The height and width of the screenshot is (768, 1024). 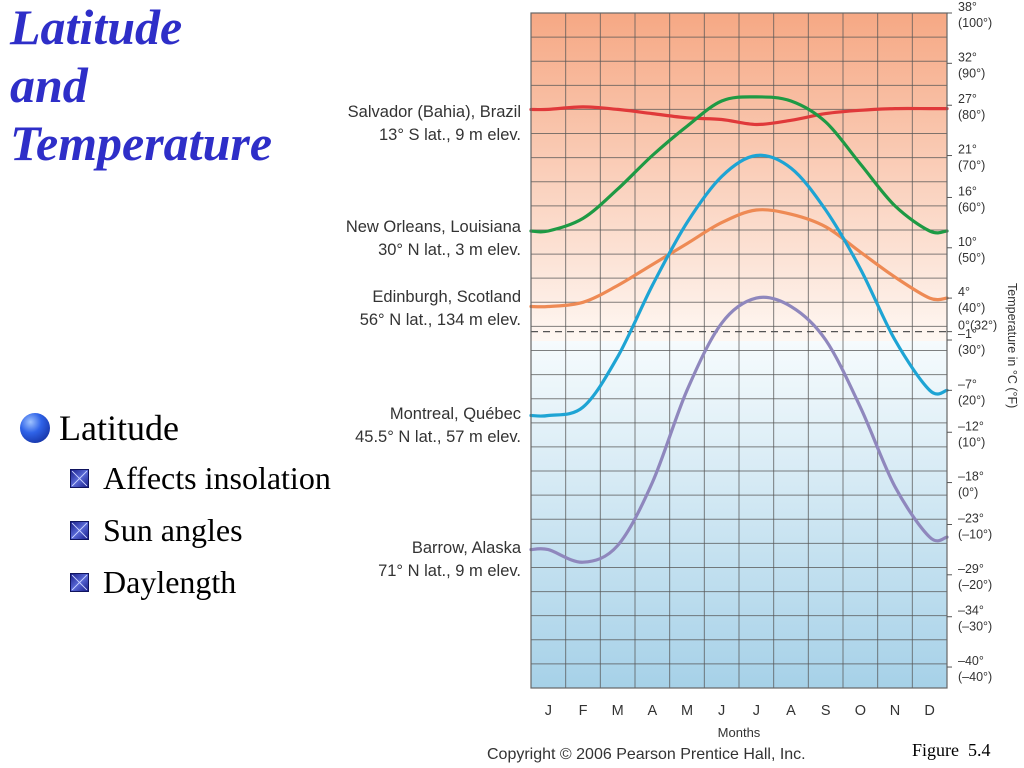 What do you see at coordinates (141, 143) in the screenshot?
I see `title-line-3: Temperature` at bounding box center [141, 143].